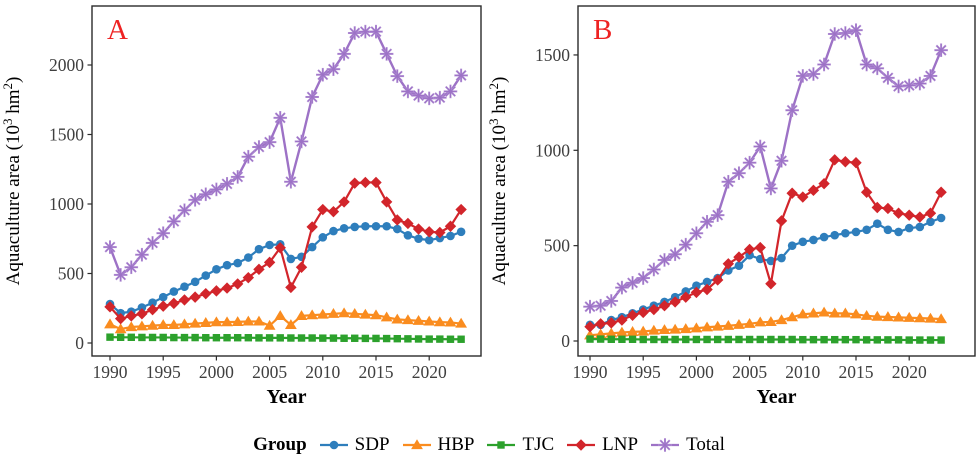 The width and height of the screenshot is (978, 470). I want to click on legend-label: TJC, so click(538, 444).